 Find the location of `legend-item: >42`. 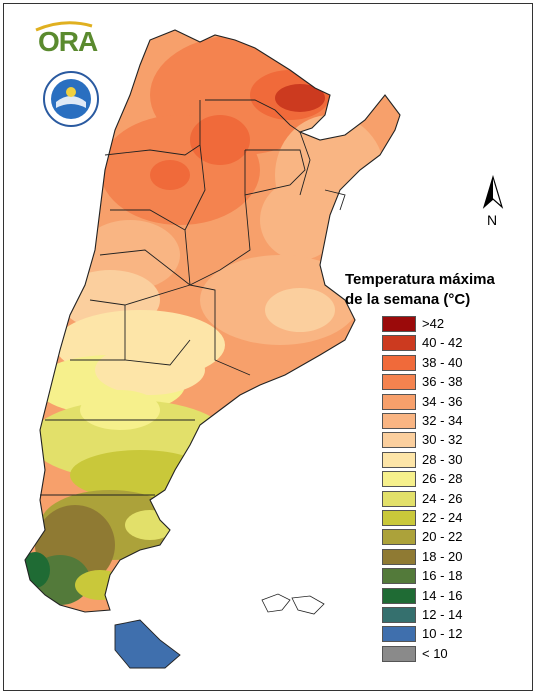

legend-item: >42 is located at coordinates (457, 325).